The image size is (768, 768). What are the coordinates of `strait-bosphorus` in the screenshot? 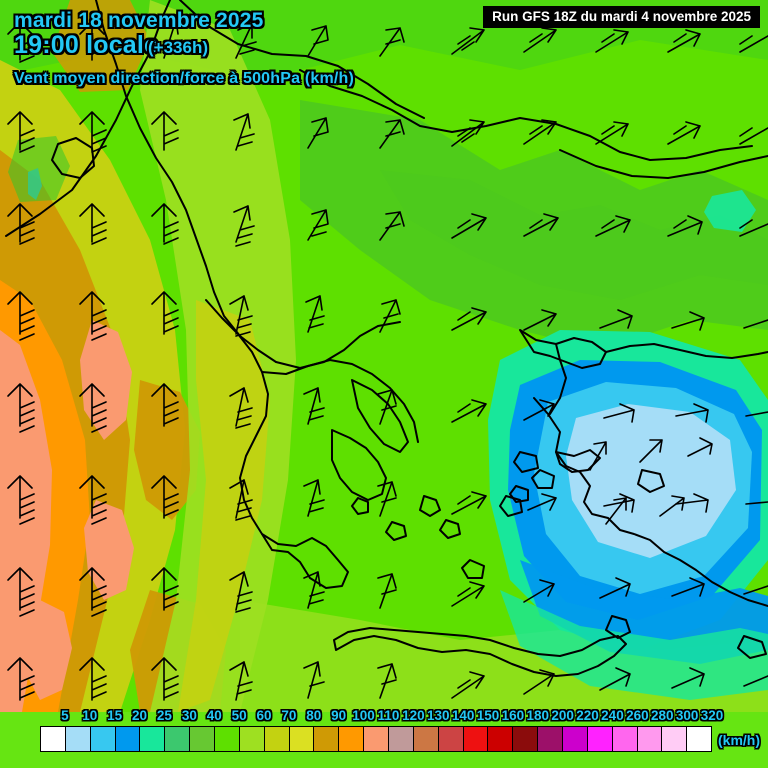 It's located at (558, 379).